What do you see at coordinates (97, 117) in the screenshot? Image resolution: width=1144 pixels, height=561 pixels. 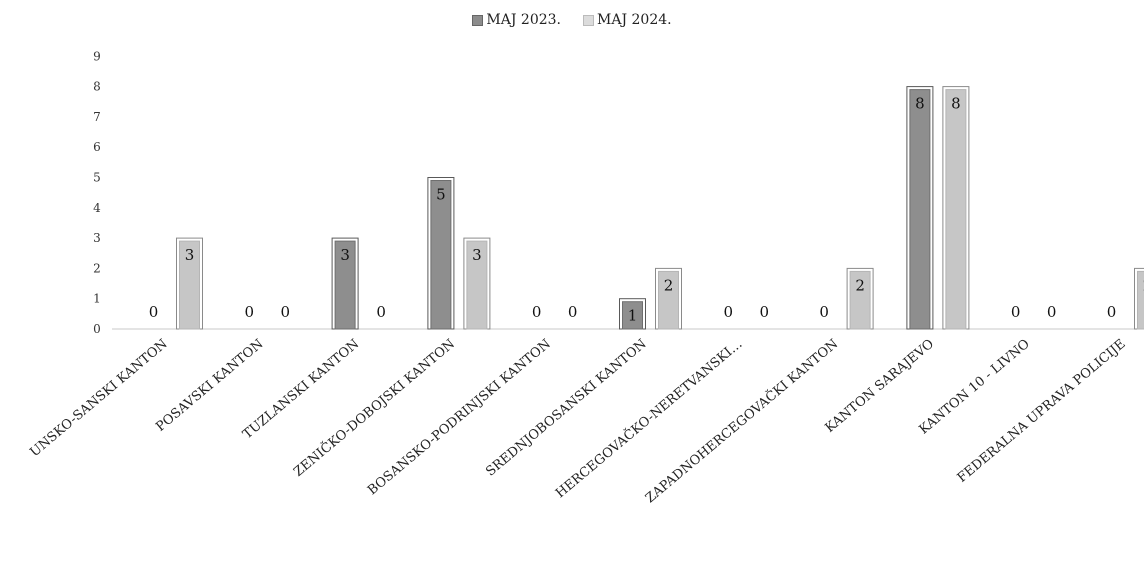 I see `y-tick-label: 7` at bounding box center [97, 117].